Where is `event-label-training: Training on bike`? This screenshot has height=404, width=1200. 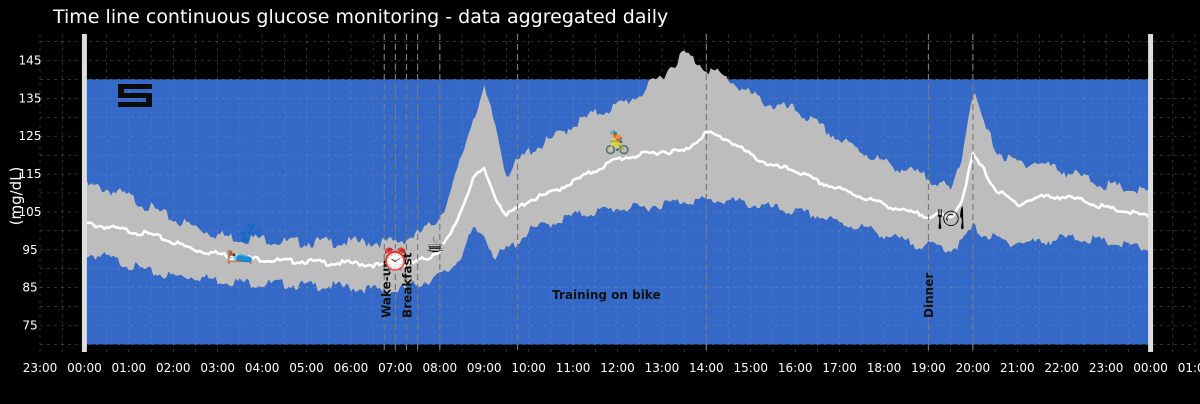 event-label-training: Training on bike is located at coordinates (606, 295).